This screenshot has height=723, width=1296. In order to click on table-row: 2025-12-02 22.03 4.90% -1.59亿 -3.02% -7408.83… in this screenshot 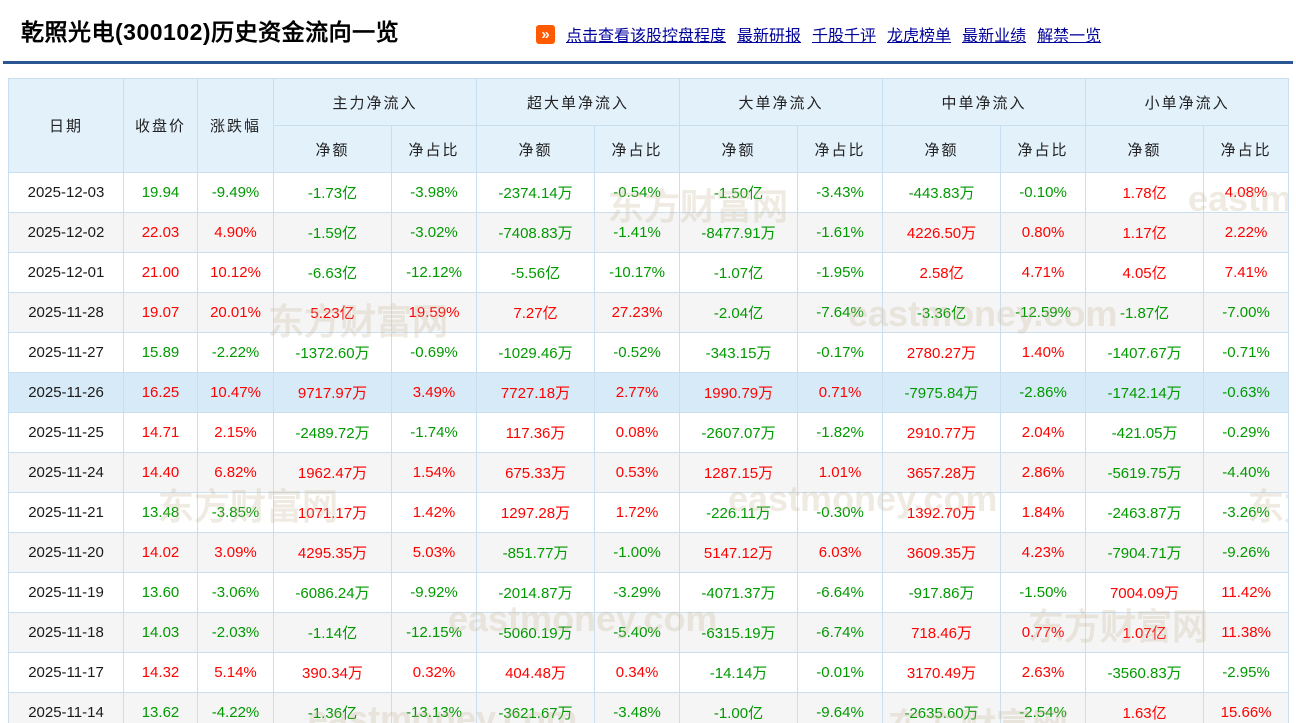, I will do `click(649, 232)`.